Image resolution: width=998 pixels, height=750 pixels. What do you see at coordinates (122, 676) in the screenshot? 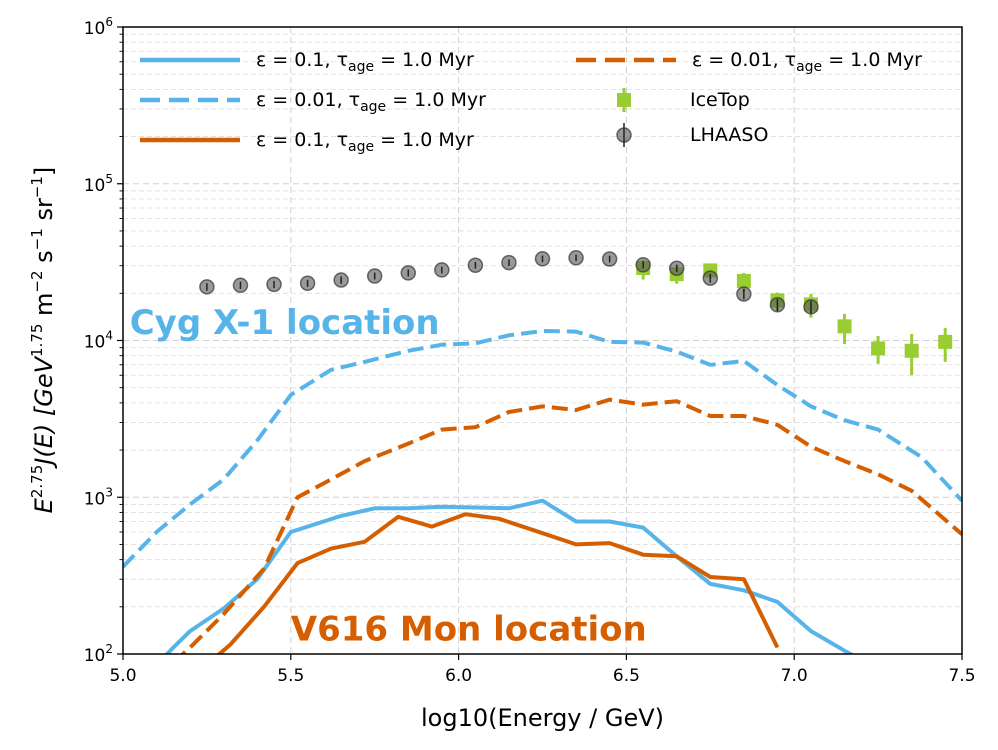
I see `x-tick-label: 5.0` at bounding box center [122, 676].